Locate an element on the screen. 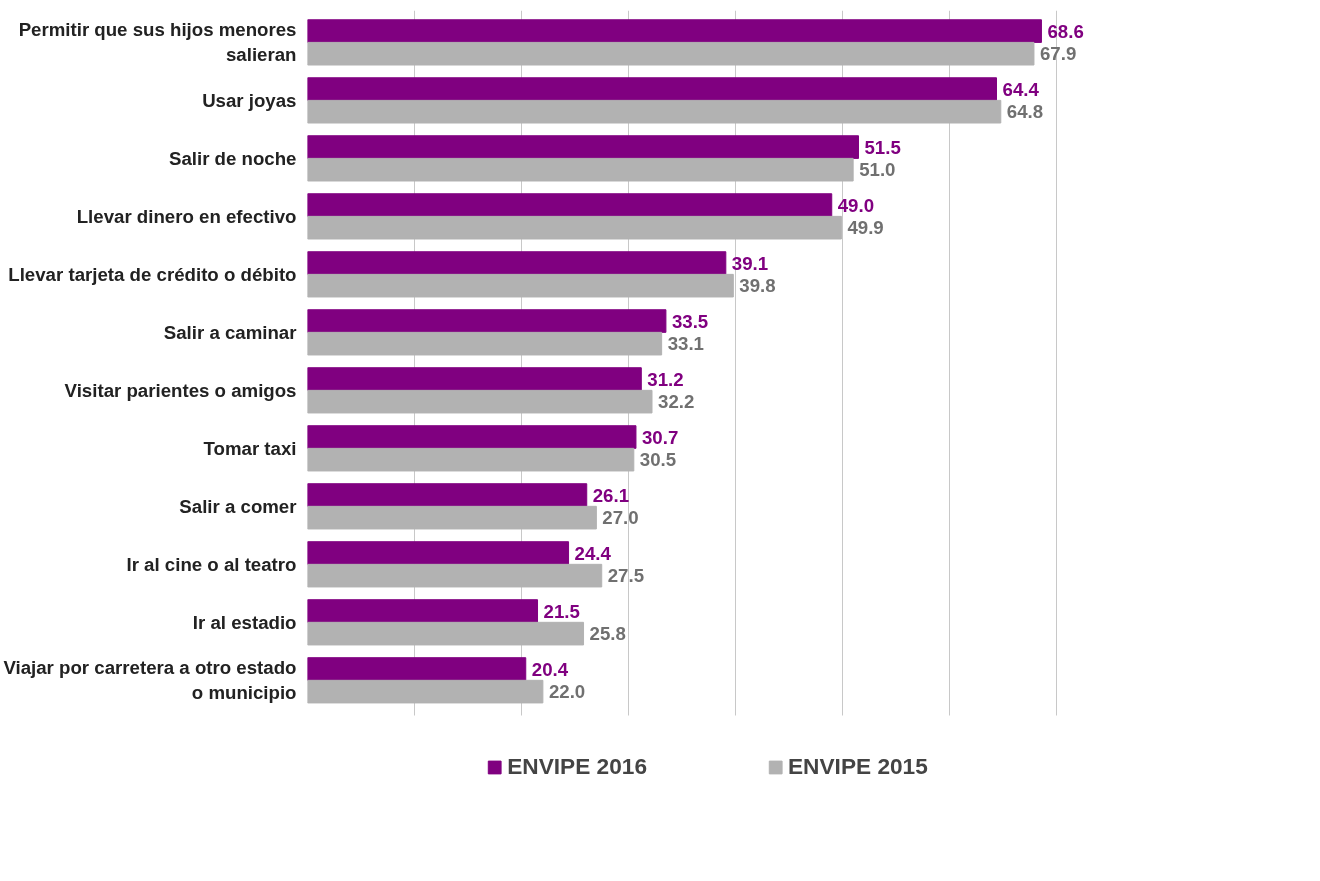  data-label: 68.6 is located at coordinates (1065, 31).